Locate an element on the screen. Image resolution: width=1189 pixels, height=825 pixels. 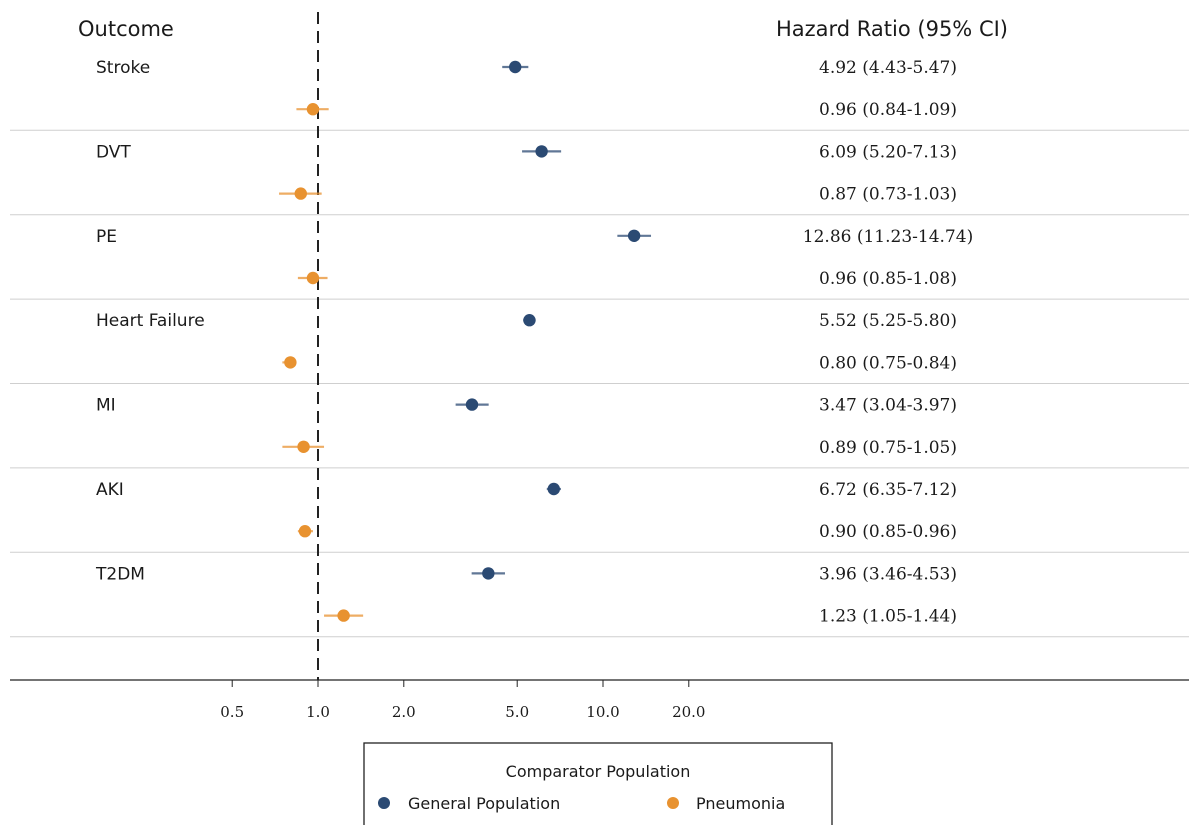
hr-point-aki-pneumonia is located at coordinates (305, 531).